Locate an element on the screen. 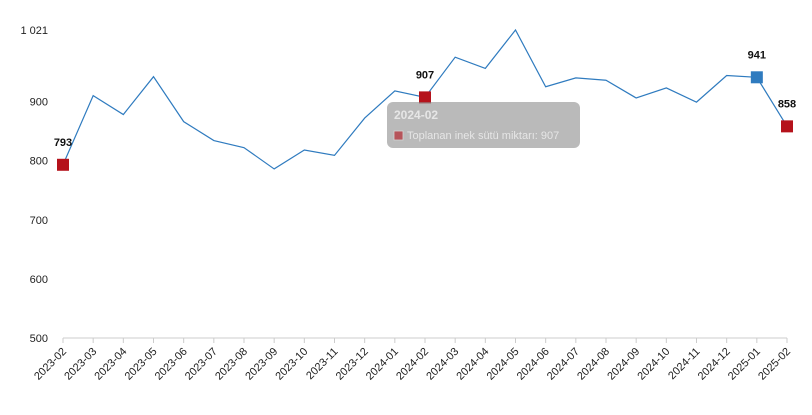 Image resolution: width=812 pixels, height=415 pixels. x-tick-label: 2023-12 is located at coordinates (352, 364).